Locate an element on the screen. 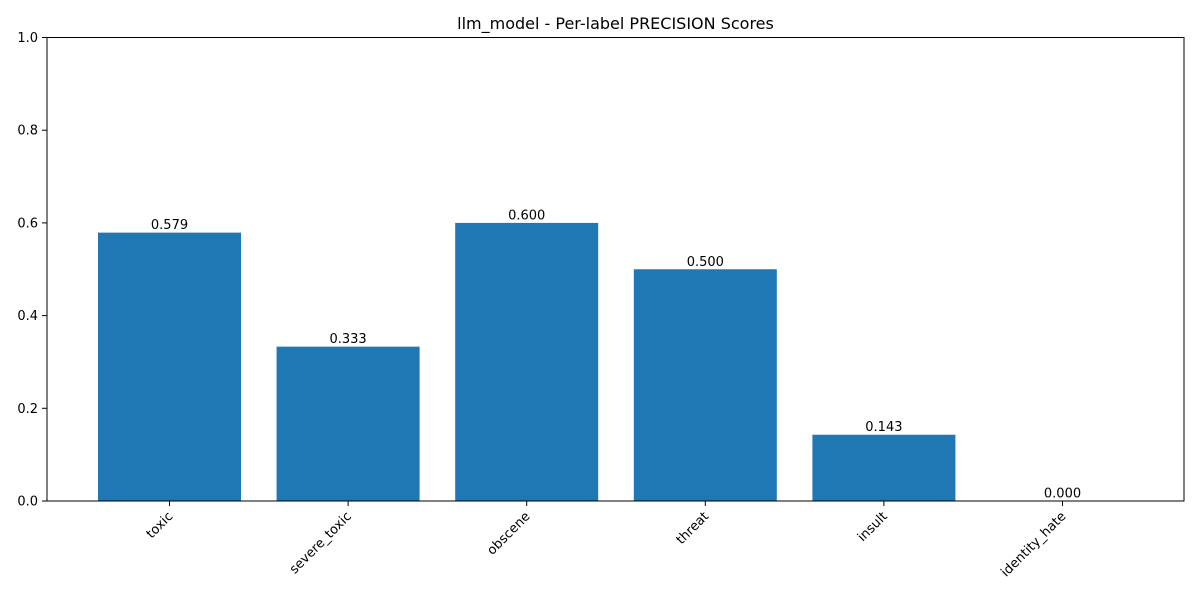 Image resolution: width=1200 pixels, height=600 pixels. bar-value-label: 0.000 is located at coordinates (1062, 494).